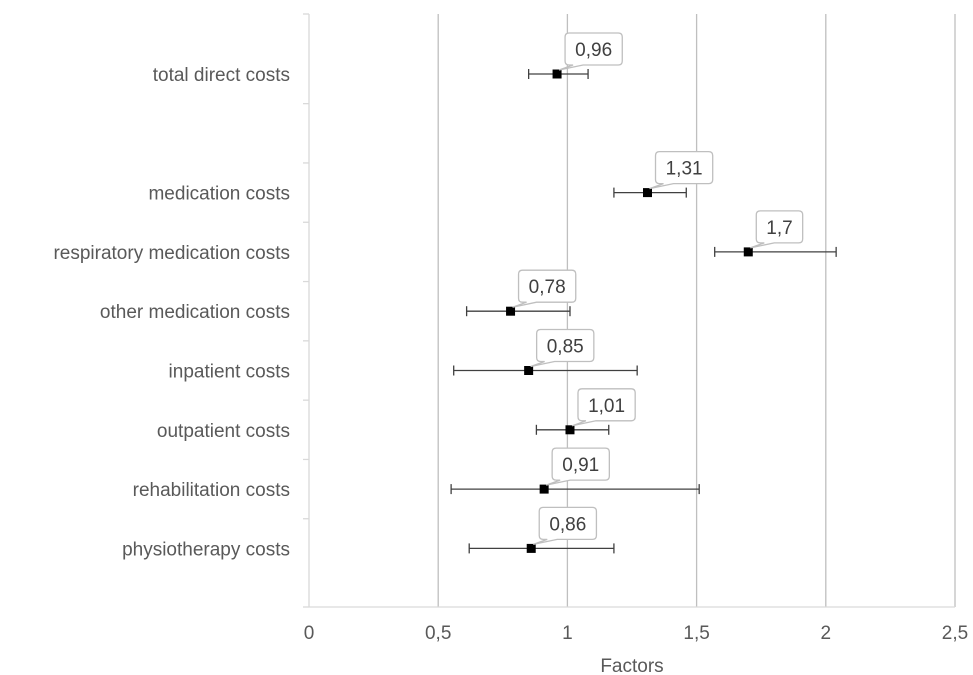  I want to click on data-callout-3: 0,78, so click(544, 288).